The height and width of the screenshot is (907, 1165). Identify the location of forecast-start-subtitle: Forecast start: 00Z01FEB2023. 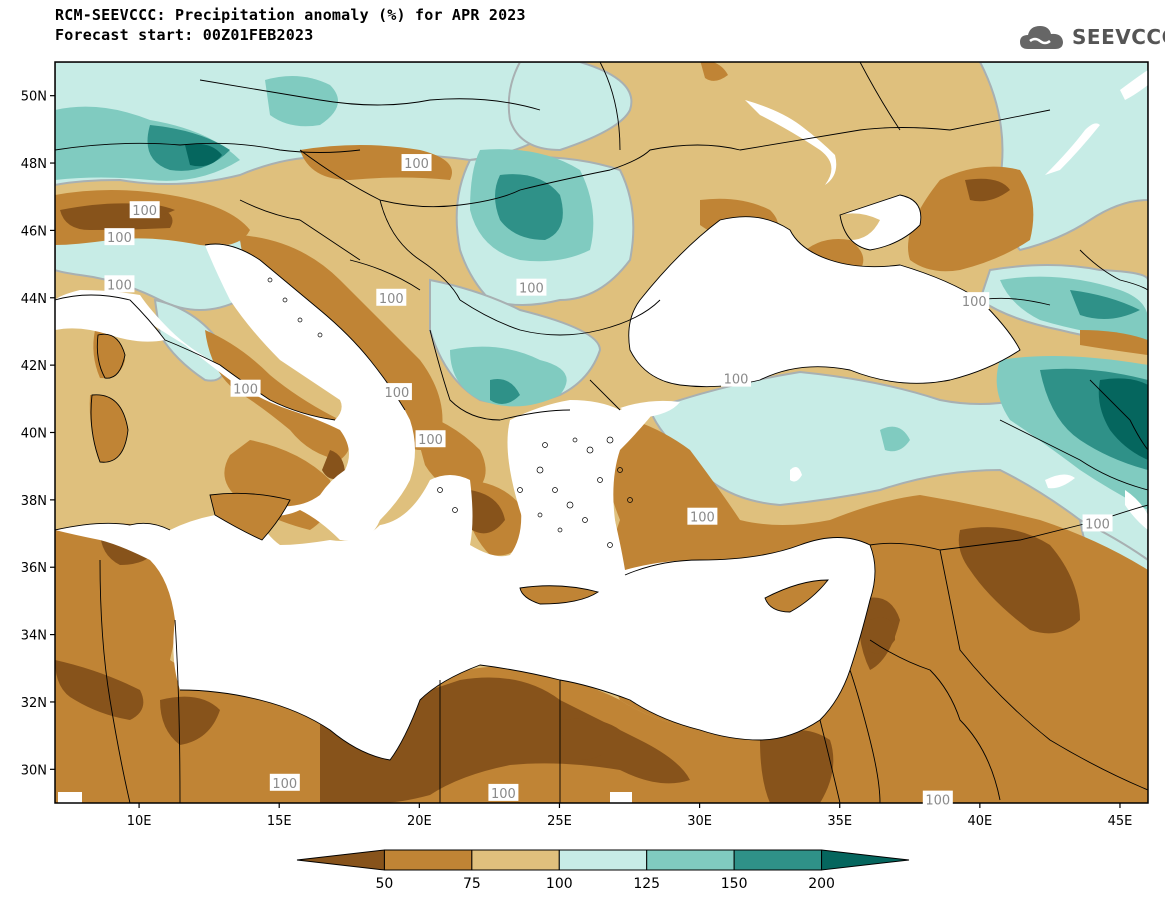
(184, 35).